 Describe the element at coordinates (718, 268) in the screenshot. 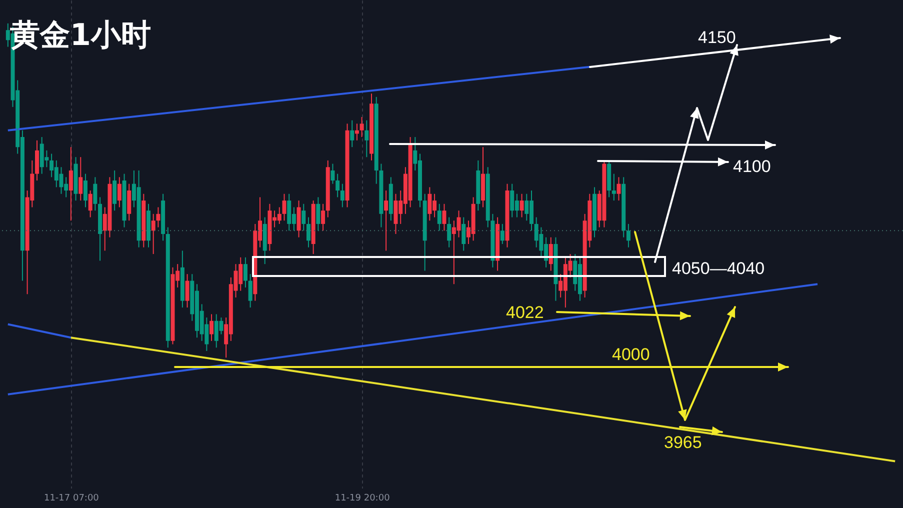

I see `annotation: 4050—4040` at that location.